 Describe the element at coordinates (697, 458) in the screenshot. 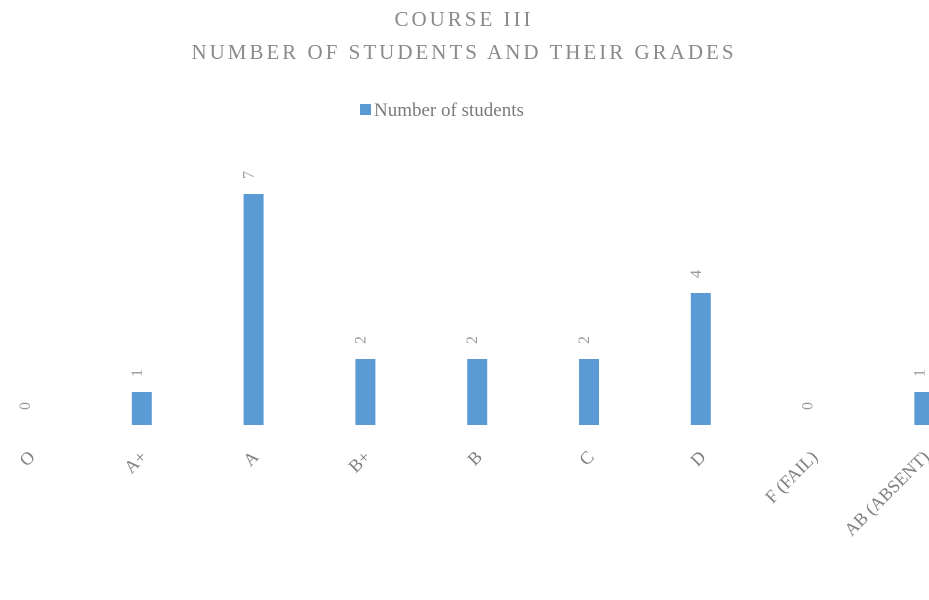

I see `x-tick-label: D` at that location.